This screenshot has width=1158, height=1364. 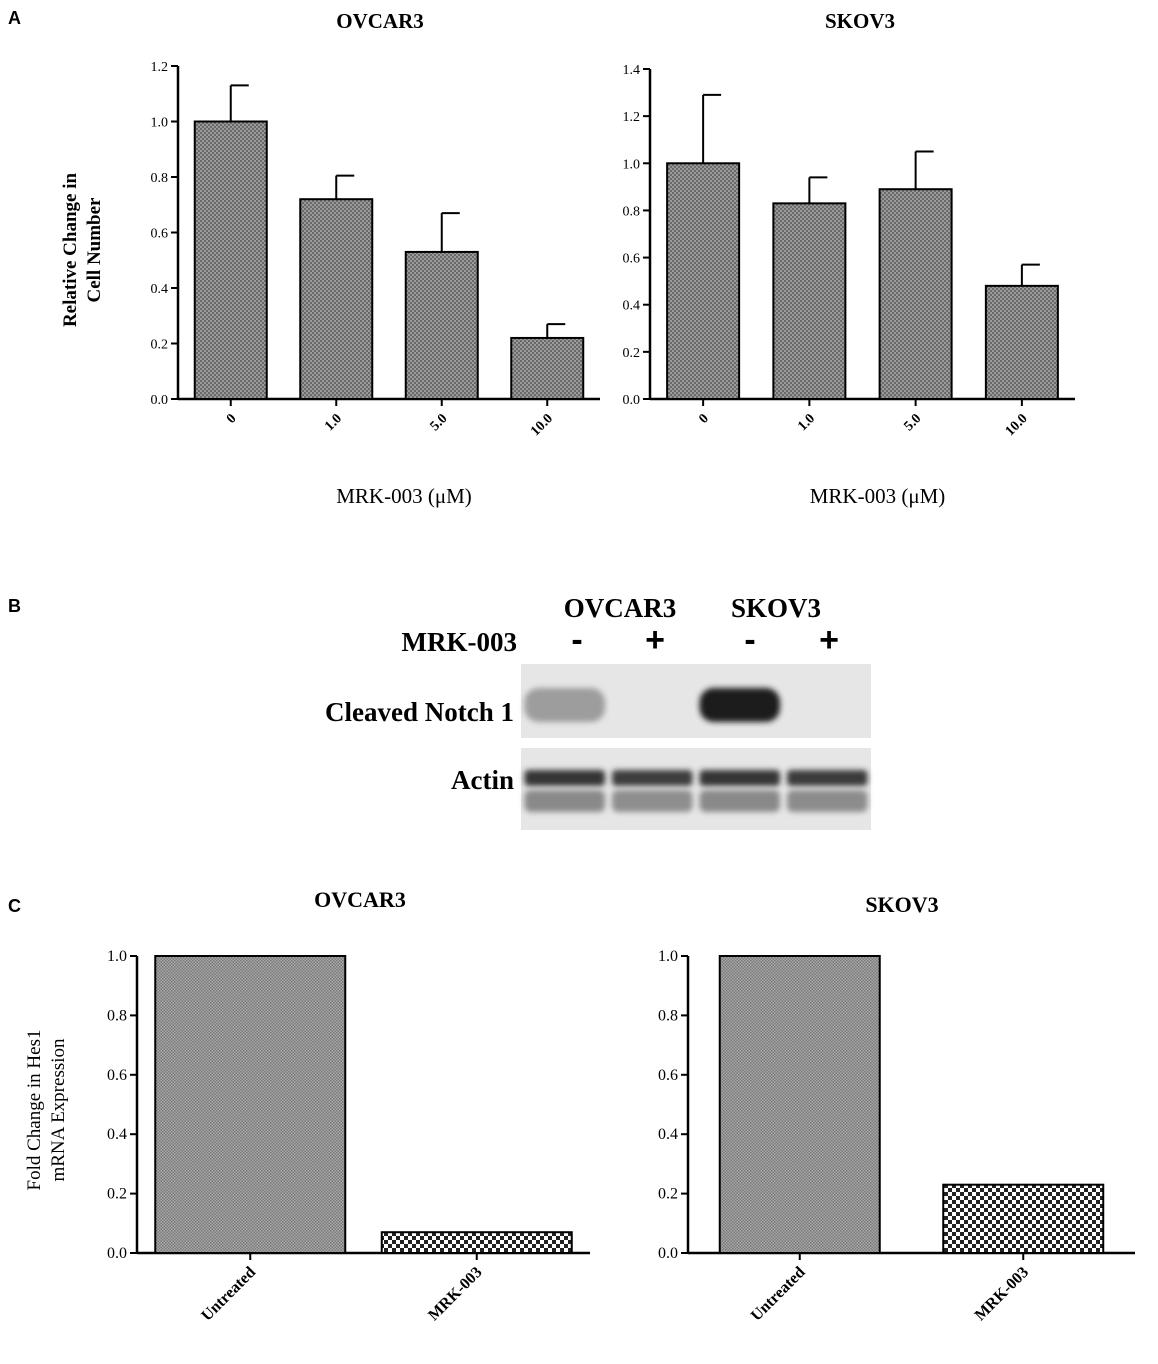 What do you see at coordinates (14, 18) in the screenshot?
I see `panel-letter-a: A` at bounding box center [14, 18].